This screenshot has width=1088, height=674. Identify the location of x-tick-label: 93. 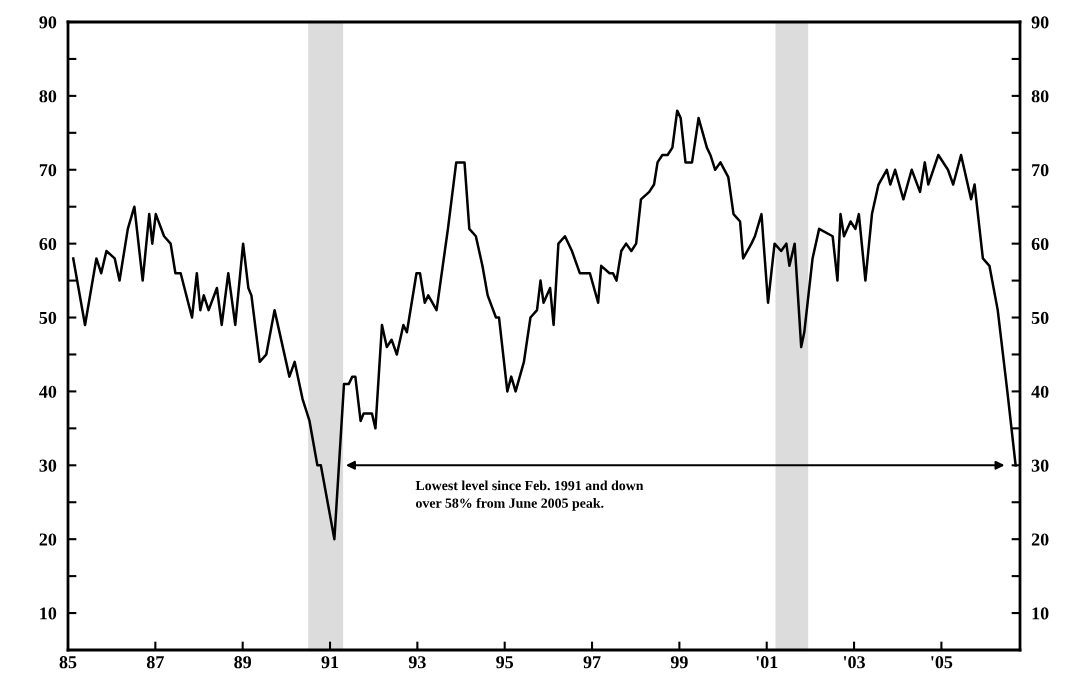
(417, 662).